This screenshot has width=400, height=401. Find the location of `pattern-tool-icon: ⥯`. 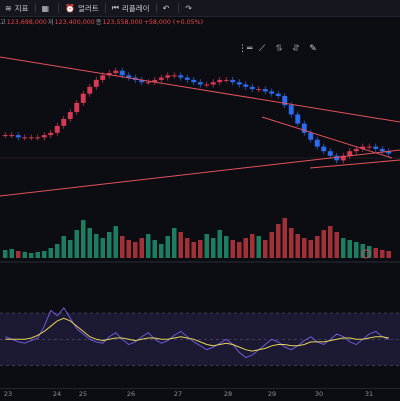

pattern-tool-icon: ⥯ is located at coordinates (296, 49).